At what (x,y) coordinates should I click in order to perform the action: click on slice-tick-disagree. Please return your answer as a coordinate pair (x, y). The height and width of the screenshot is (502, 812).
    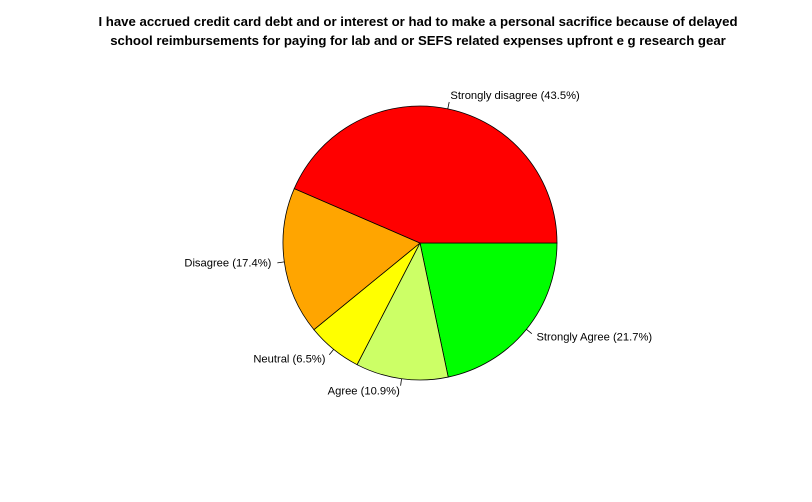
    Looking at the image, I should click on (281, 262).